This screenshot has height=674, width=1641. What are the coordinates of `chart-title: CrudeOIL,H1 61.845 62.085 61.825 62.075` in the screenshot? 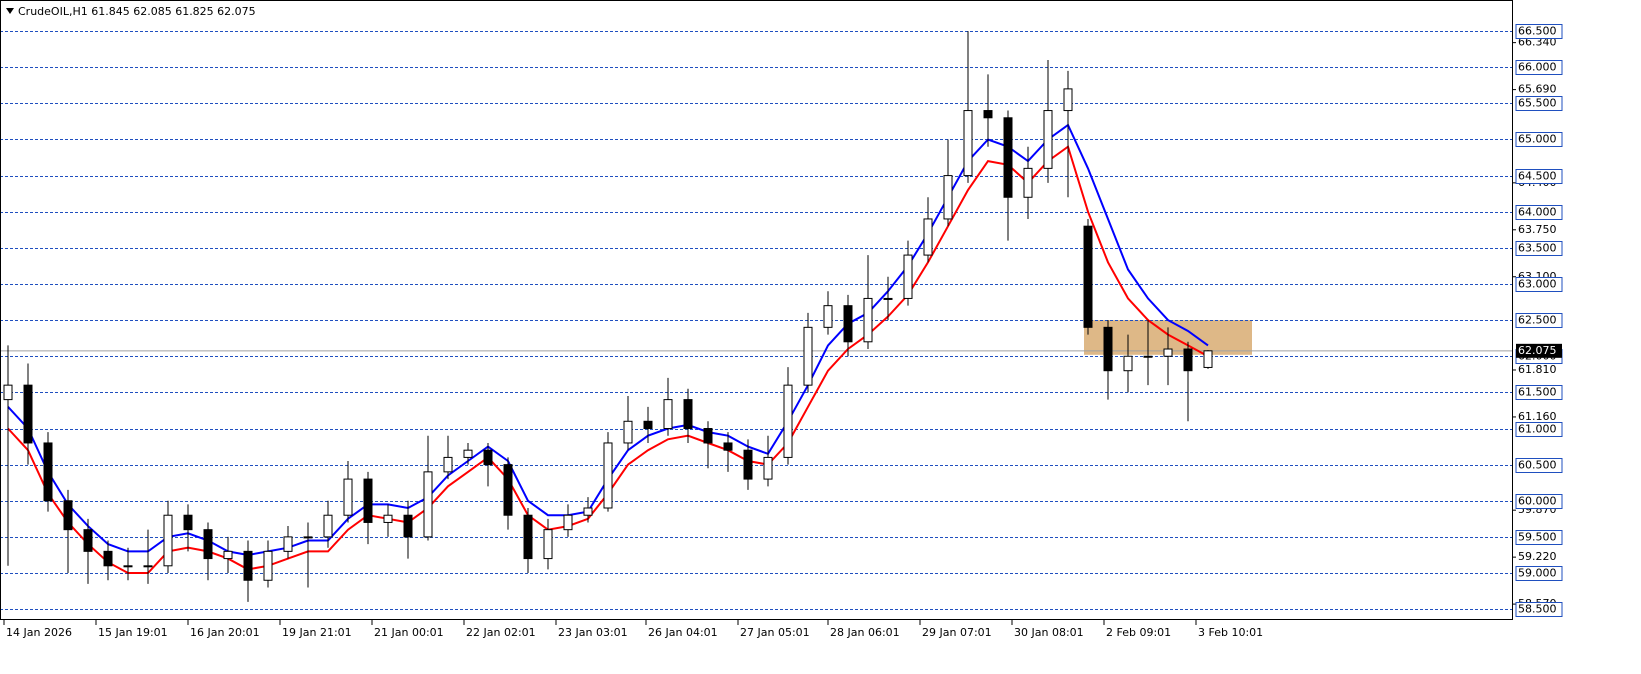 It's located at (137, 11).